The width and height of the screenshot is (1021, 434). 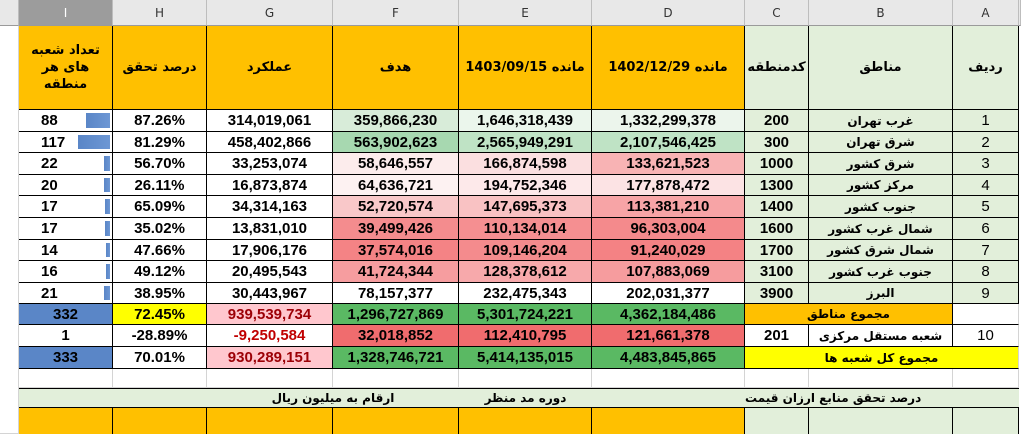 What do you see at coordinates (777, 185) in the screenshot?
I see `cell-region-code: 1300` at bounding box center [777, 185].